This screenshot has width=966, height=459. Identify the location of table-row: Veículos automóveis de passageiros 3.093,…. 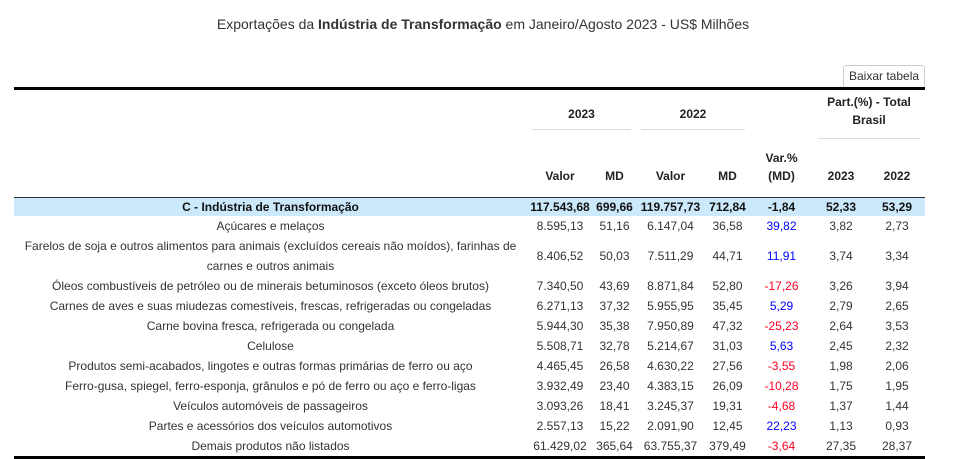
(469, 406).